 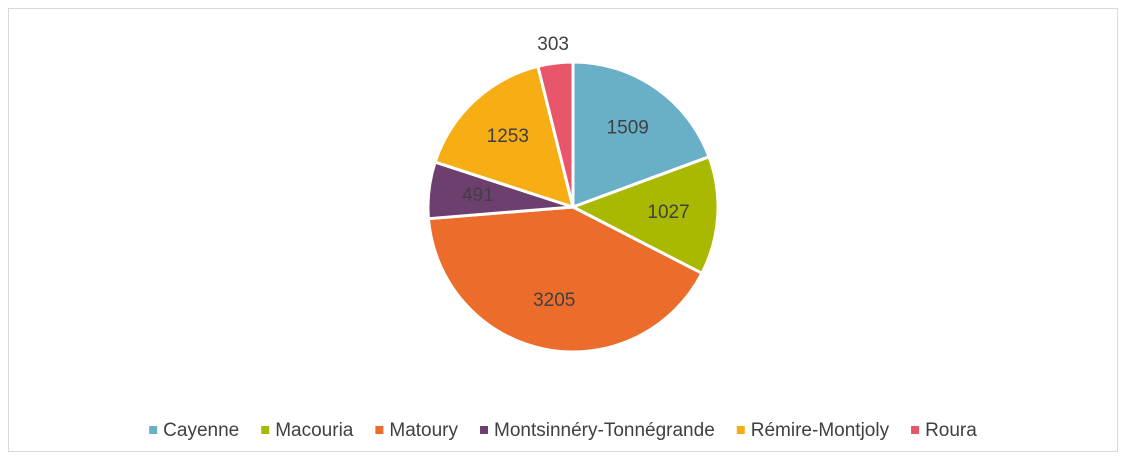 I want to click on data-label: 491, so click(x=478, y=195).